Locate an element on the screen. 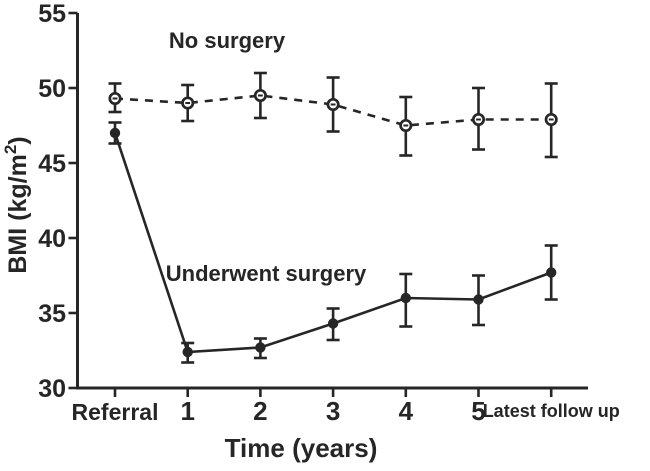 This screenshot has height=471, width=650. x-tick-label: Referral is located at coordinates (115, 412).